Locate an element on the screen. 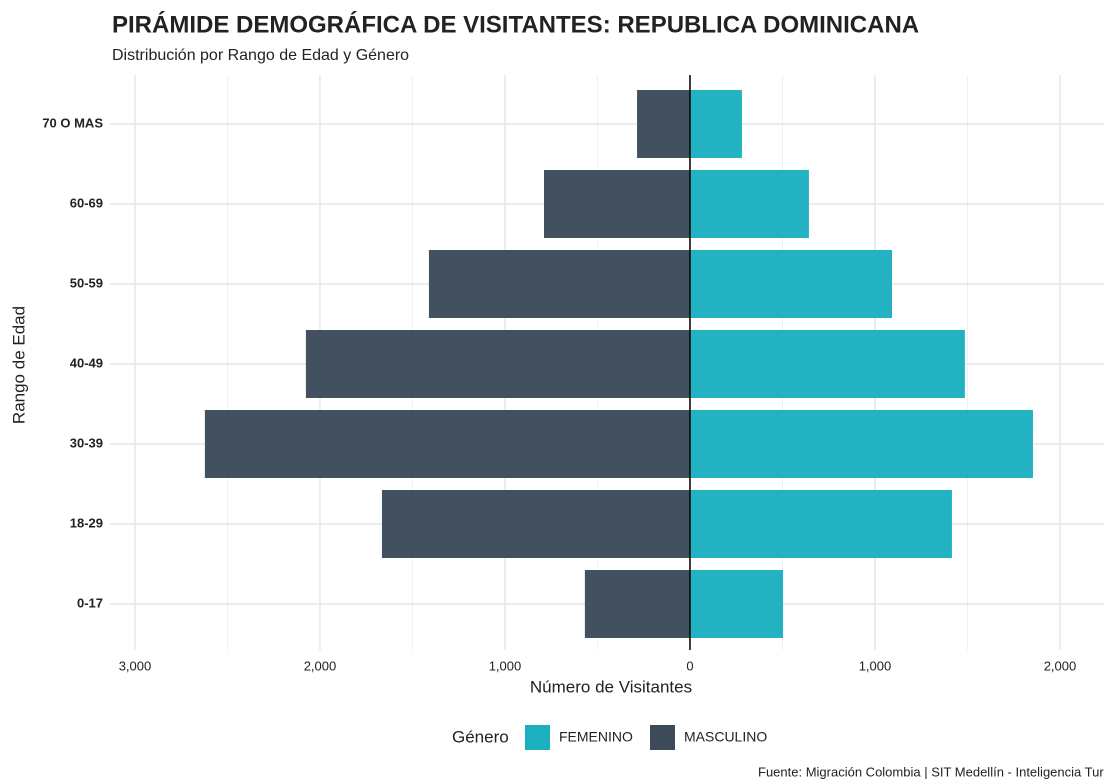  y-axis-label: Rango de Edad is located at coordinates (18, 365).